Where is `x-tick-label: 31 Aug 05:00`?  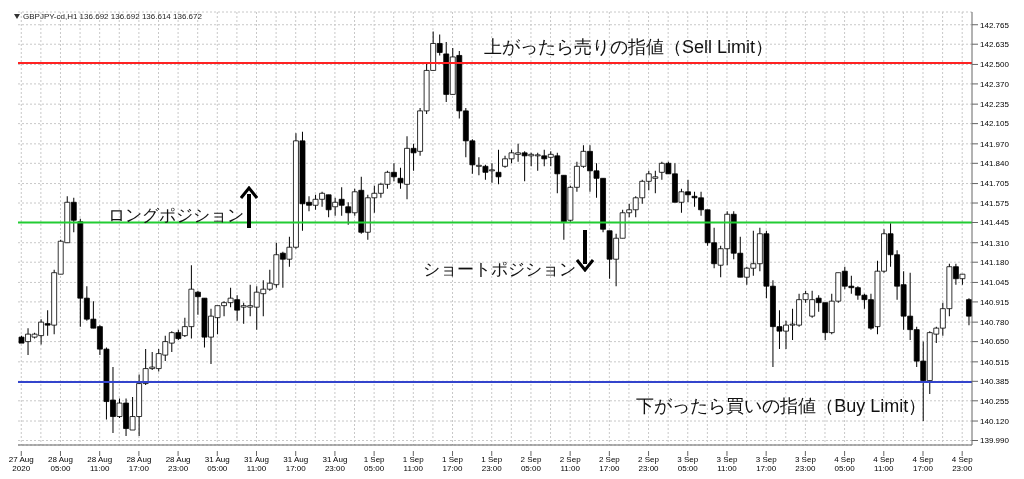 x-tick-label: 31 Aug 05:00 is located at coordinates (217, 464).